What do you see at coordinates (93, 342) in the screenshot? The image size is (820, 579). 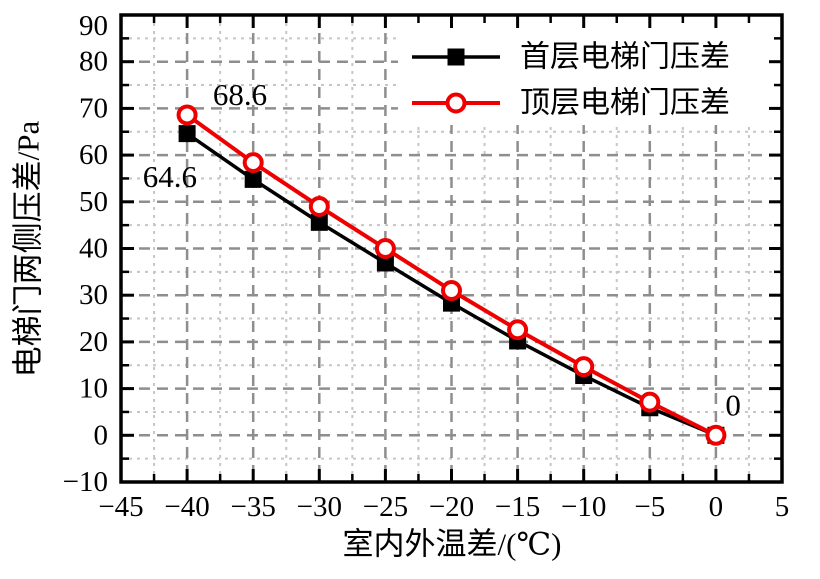 I see `y-tick-label: 20` at bounding box center [93, 342].